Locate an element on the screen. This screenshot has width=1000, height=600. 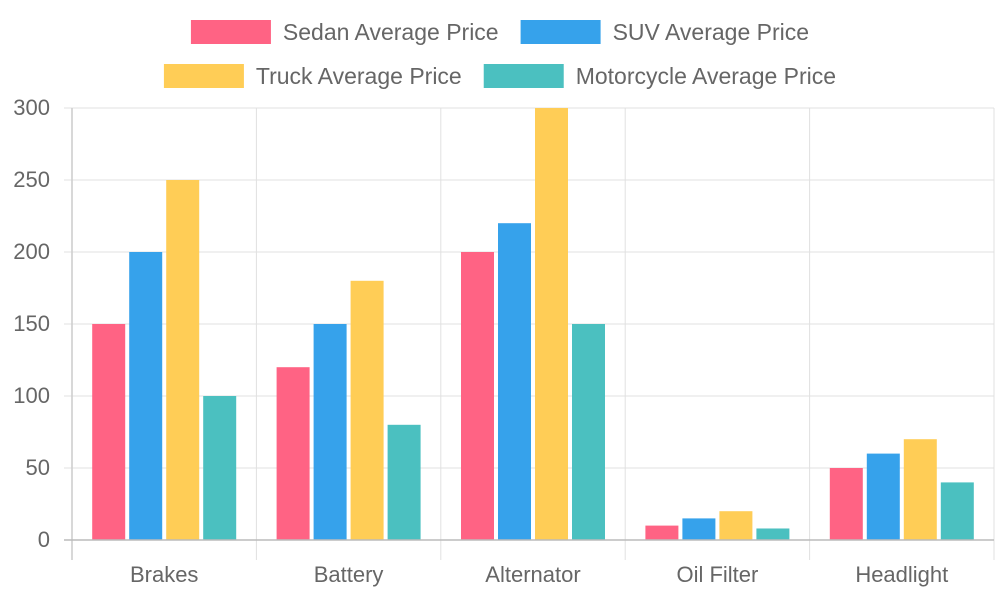
x-tick-label: Alternator is located at coordinates (532, 574).